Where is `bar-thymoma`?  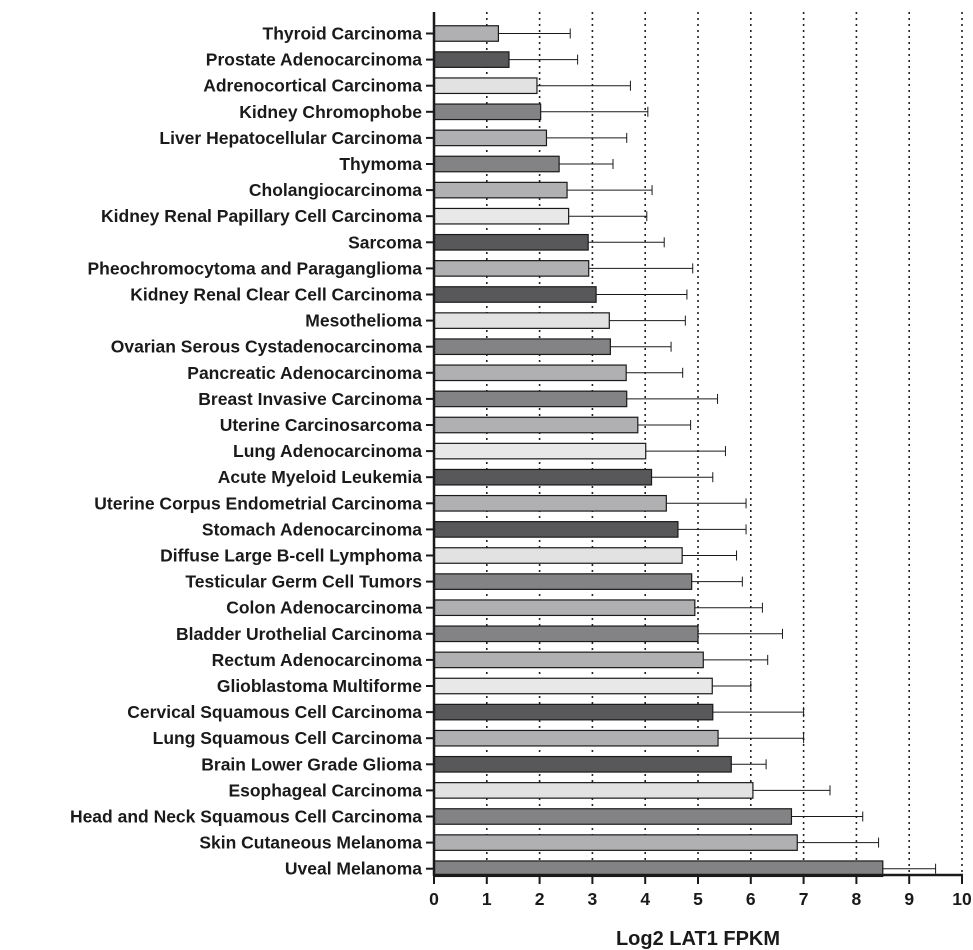 bar-thymoma is located at coordinates (496, 164).